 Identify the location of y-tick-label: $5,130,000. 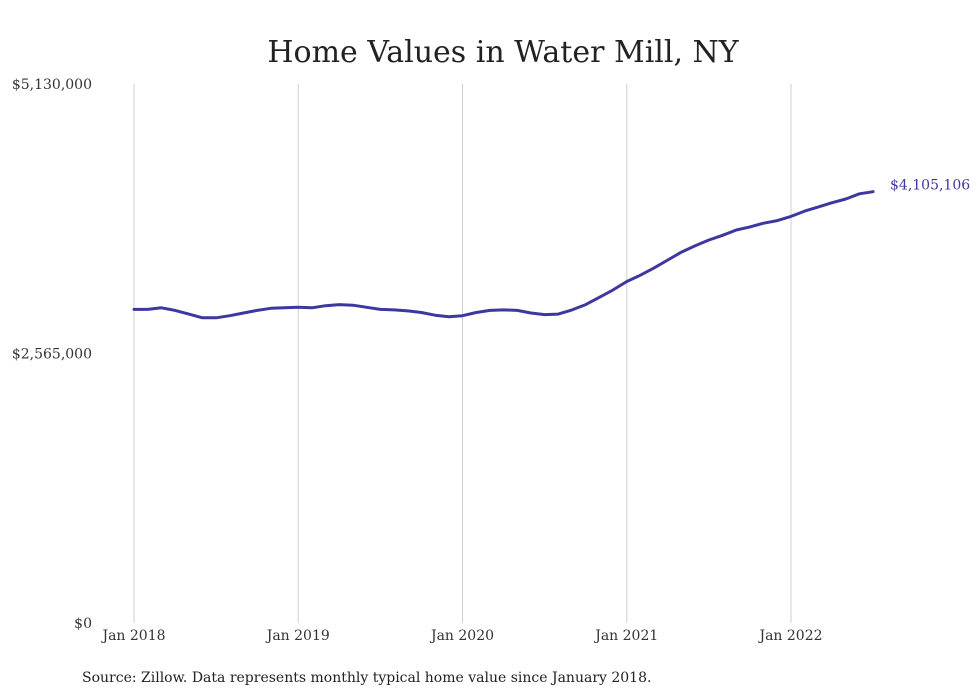
(52, 85).